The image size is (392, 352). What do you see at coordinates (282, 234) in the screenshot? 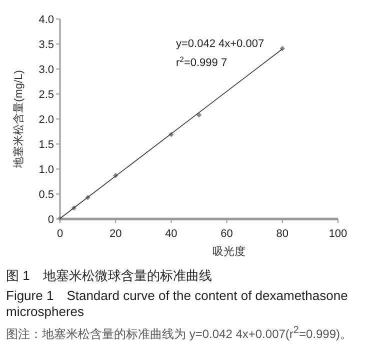
I see `x-tick-label: 80` at bounding box center [282, 234].